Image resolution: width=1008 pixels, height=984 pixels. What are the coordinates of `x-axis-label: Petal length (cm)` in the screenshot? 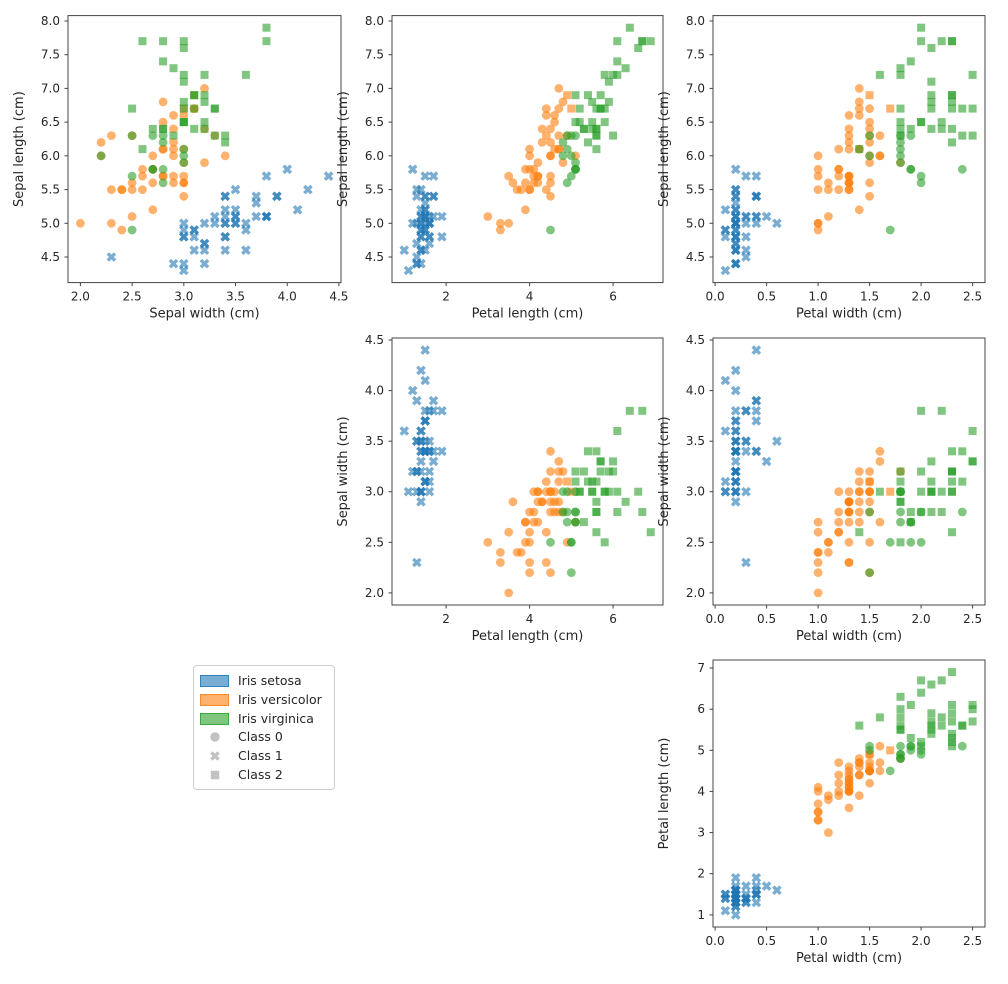 It's located at (528, 314).